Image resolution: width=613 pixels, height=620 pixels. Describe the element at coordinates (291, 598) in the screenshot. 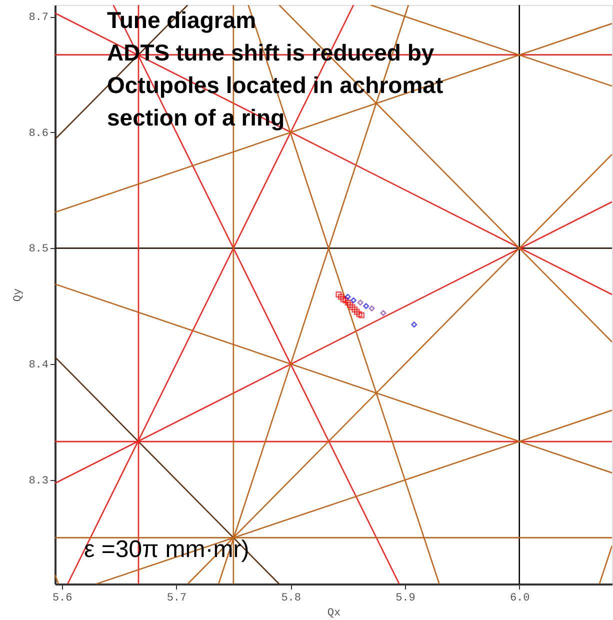

I see `x-tick-label: 5.8` at that location.